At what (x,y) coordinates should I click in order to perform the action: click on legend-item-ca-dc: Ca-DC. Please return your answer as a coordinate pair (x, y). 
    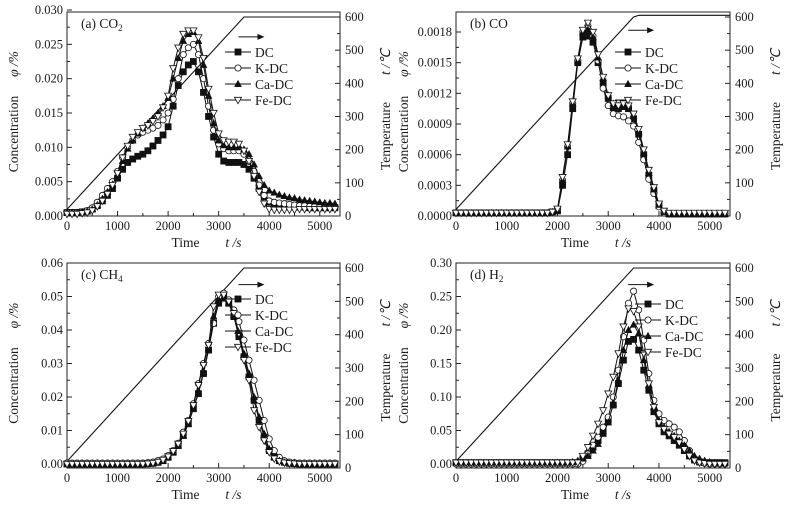
    Looking at the image, I should click on (669, 336).